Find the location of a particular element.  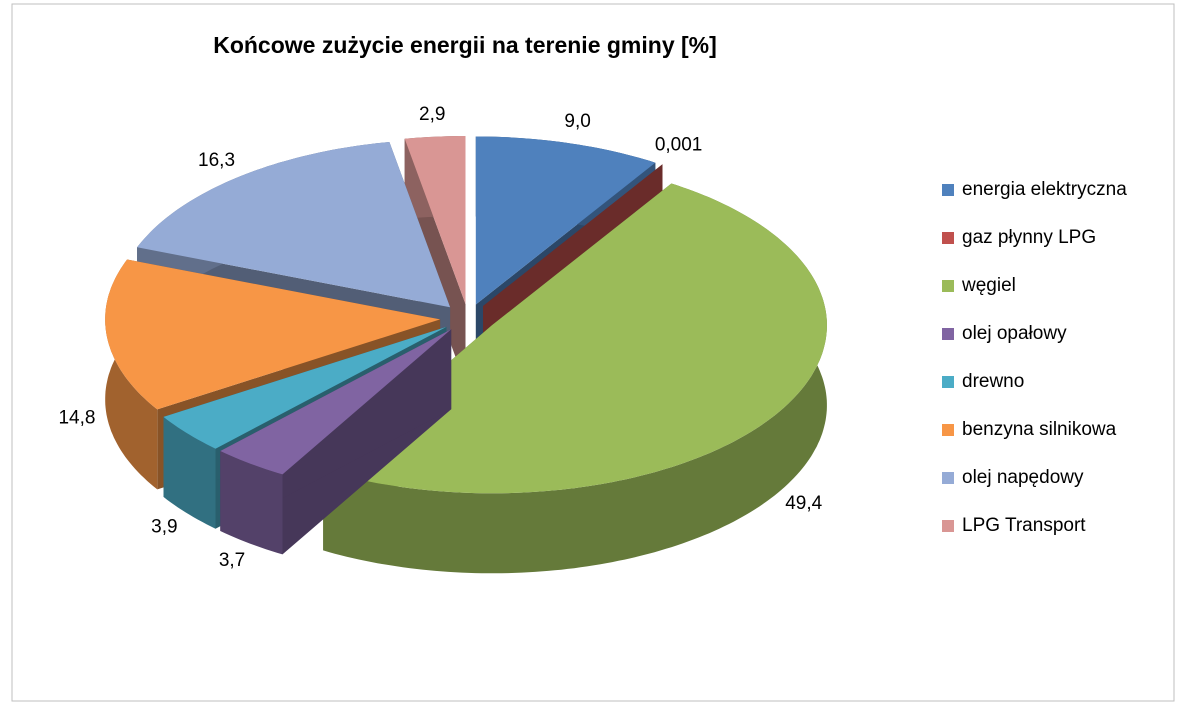

data-label: 14,8 is located at coordinates (76, 417).